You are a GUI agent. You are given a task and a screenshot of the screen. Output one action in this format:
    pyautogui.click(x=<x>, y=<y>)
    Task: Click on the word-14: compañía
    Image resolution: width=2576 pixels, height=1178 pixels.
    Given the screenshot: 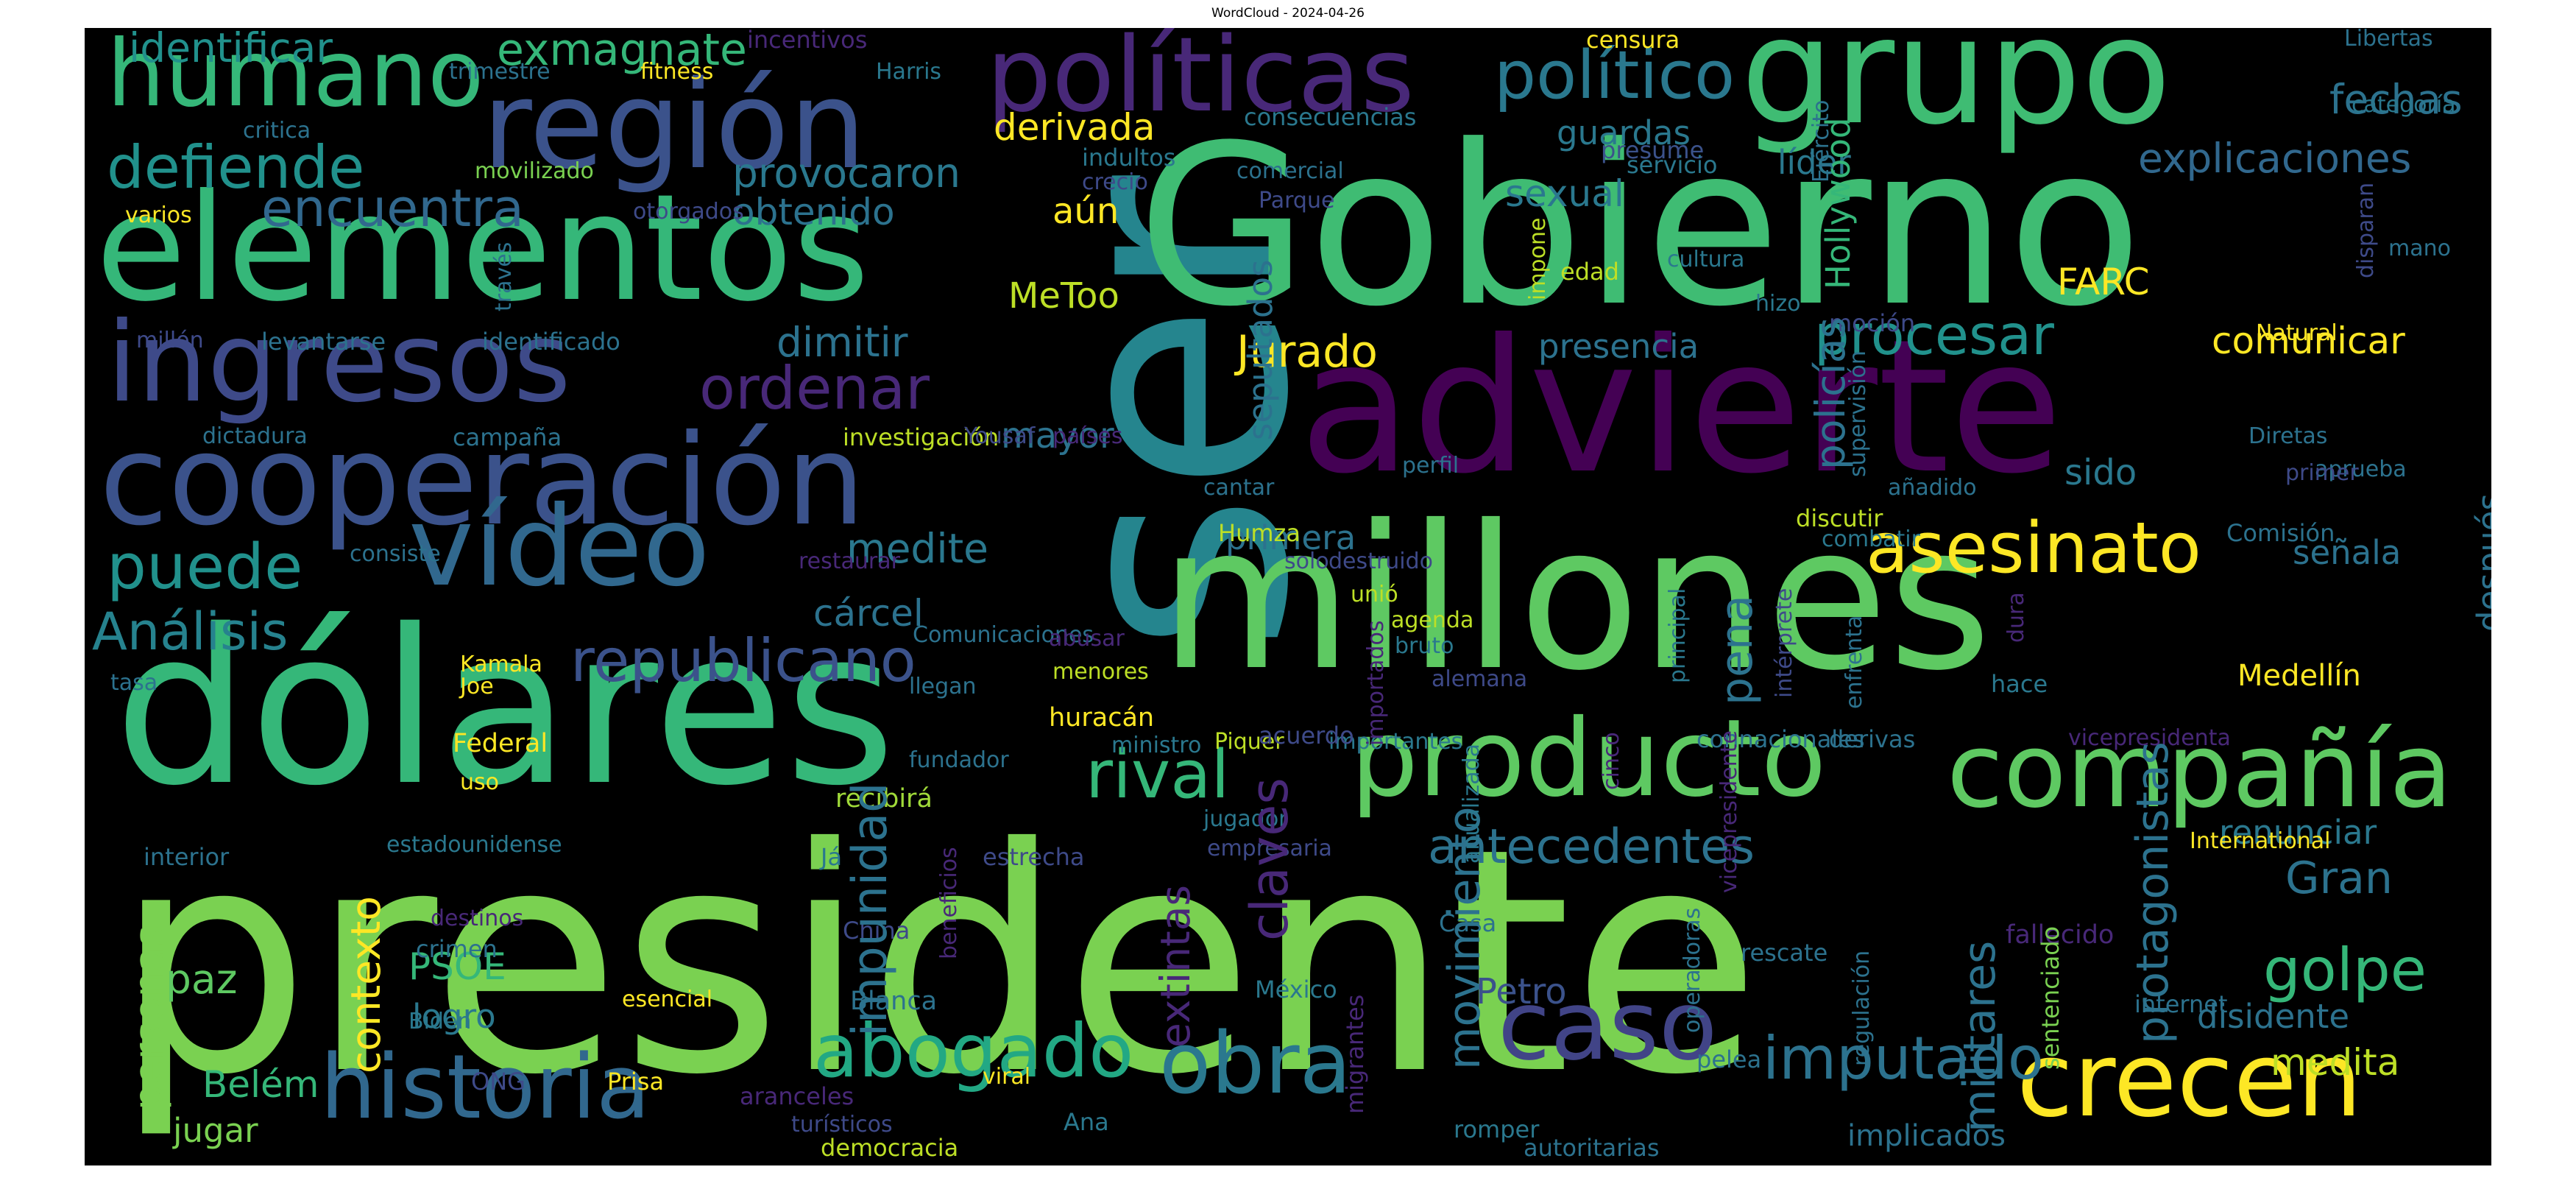 What is the action you would take?
    pyautogui.click(x=2200, y=771)
    